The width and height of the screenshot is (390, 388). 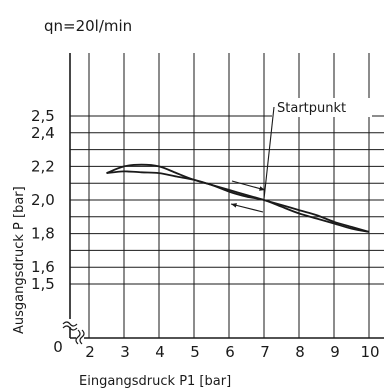 I want to click on x-tick-8: 8, so click(x=300, y=352).